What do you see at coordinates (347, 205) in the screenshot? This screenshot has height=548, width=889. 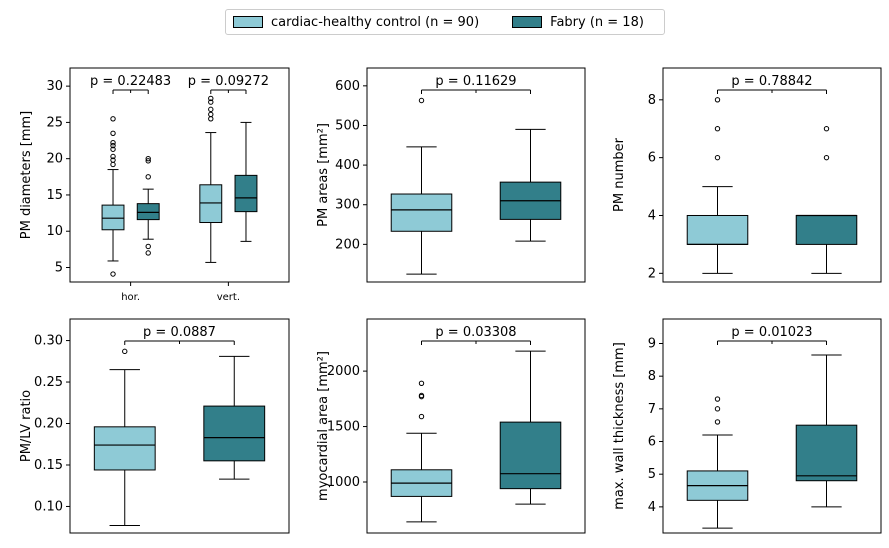 I see `y-tick-label: 300` at bounding box center [347, 205].